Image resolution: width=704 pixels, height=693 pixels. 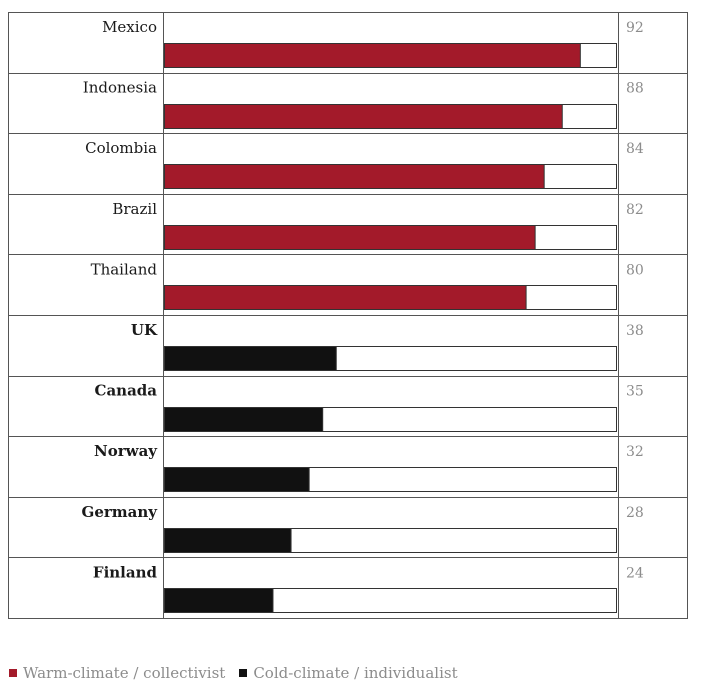 I want to click on category-label-indonesia: Indonesia, so click(x=120, y=88).